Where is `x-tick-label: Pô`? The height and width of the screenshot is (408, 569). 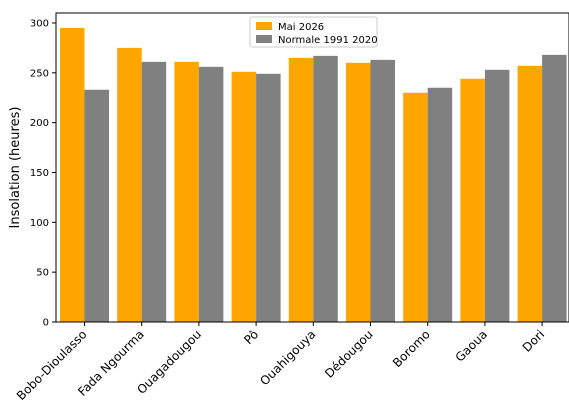
x-tick-label: Pô is located at coordinates (251, 337).